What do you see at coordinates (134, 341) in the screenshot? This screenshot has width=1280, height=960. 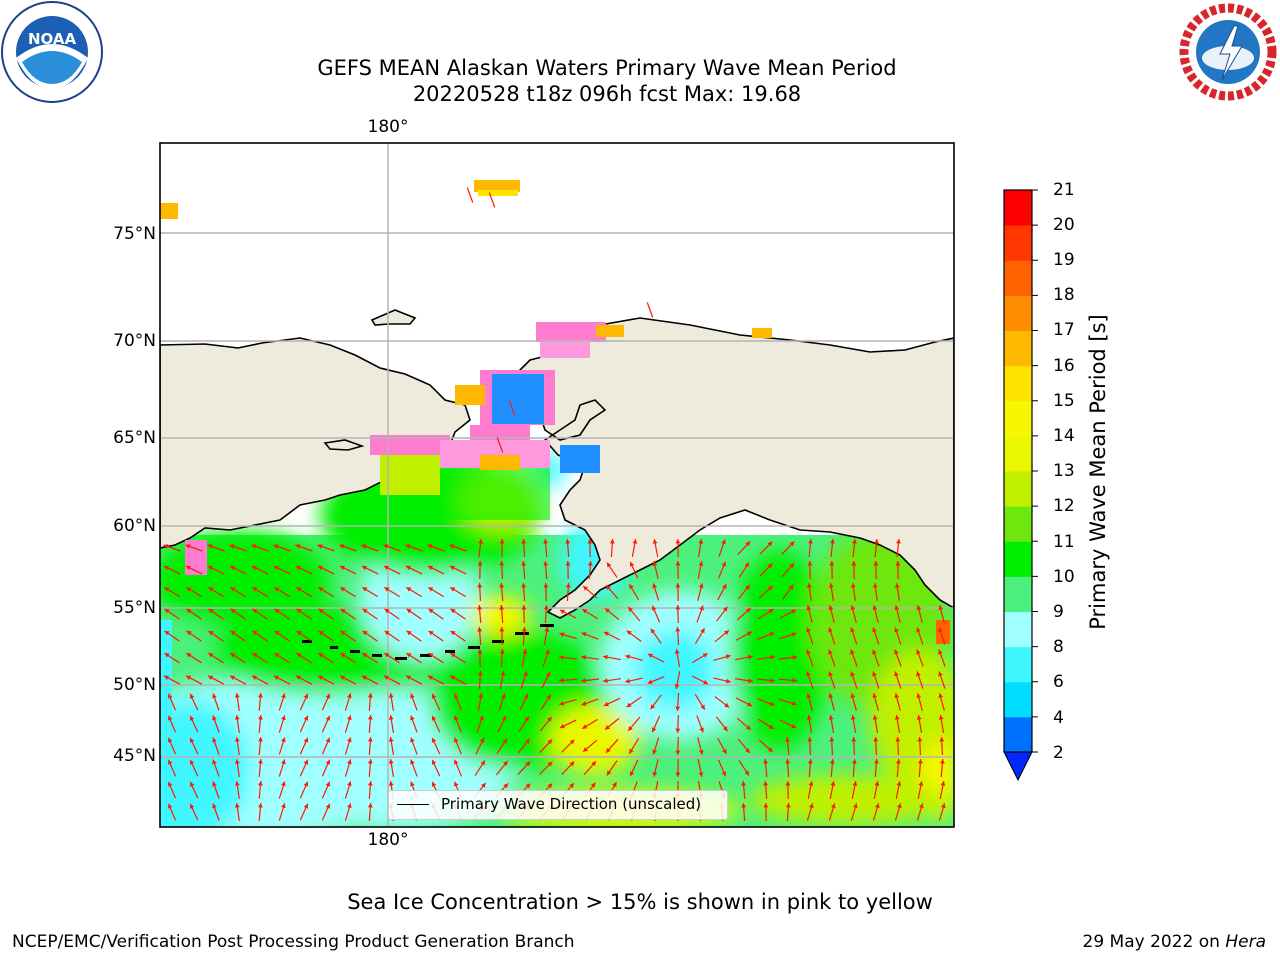 I see `lat-label-70: 70°N` at bounding box center [134, 341].